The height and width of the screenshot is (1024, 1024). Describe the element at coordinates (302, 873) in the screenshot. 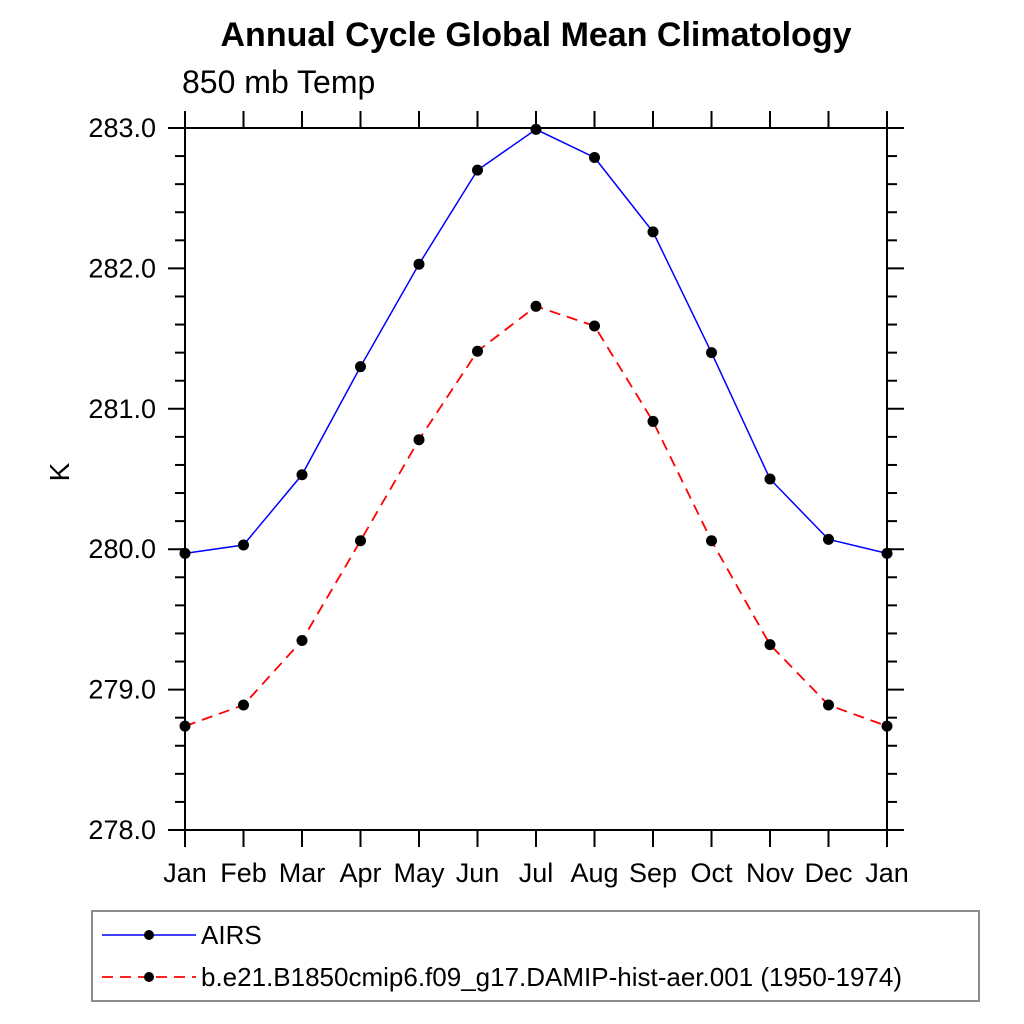

I see `x-tick-label: Mar` at that location.